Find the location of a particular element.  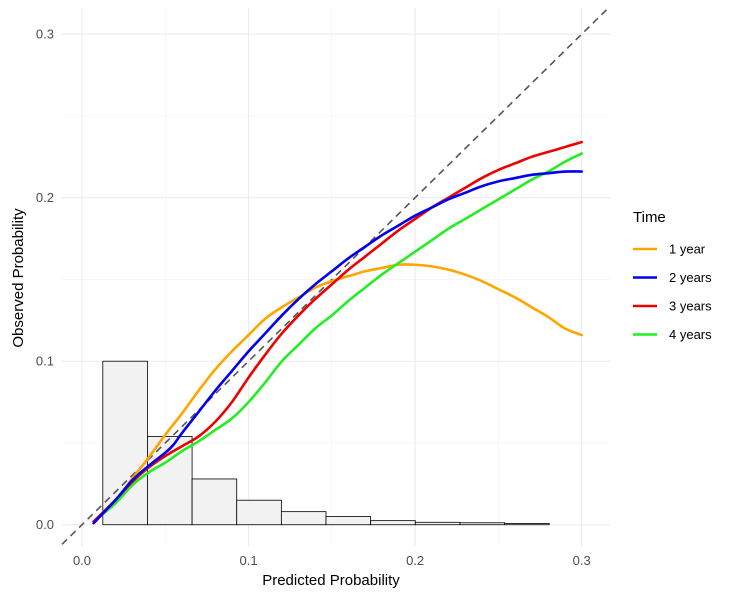

x-tick-label: 0.3 is located at coordinates (582, 560).